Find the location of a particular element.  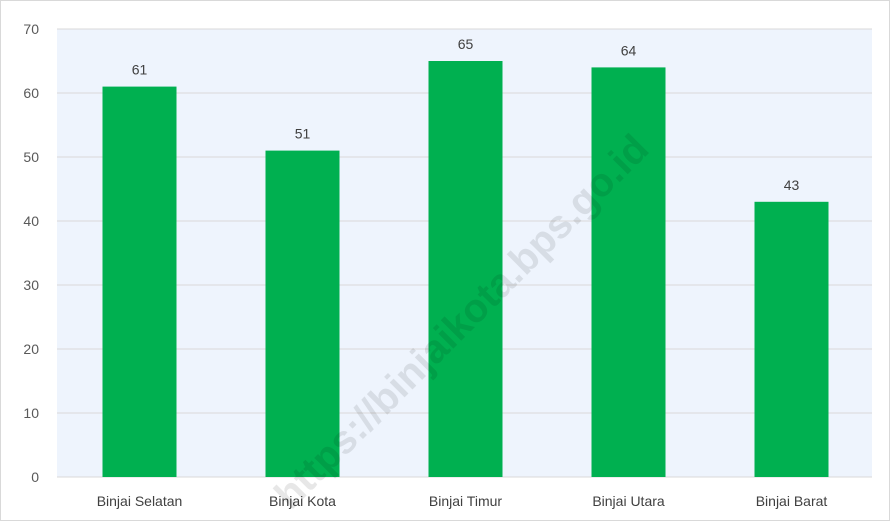

y-tick-label: 10 is located at coordinates (31, 413).